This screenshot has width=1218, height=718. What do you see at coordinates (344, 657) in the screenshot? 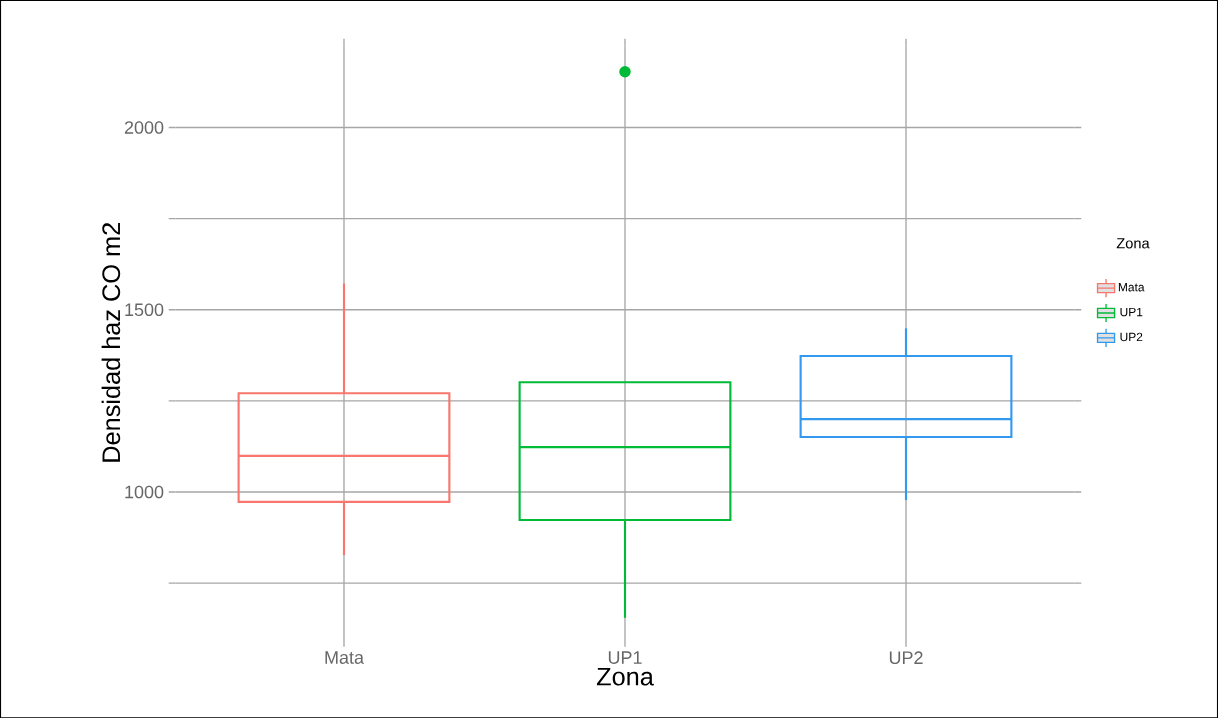
I see `x-tick-label: Mata` at bounding box center [344, 657].